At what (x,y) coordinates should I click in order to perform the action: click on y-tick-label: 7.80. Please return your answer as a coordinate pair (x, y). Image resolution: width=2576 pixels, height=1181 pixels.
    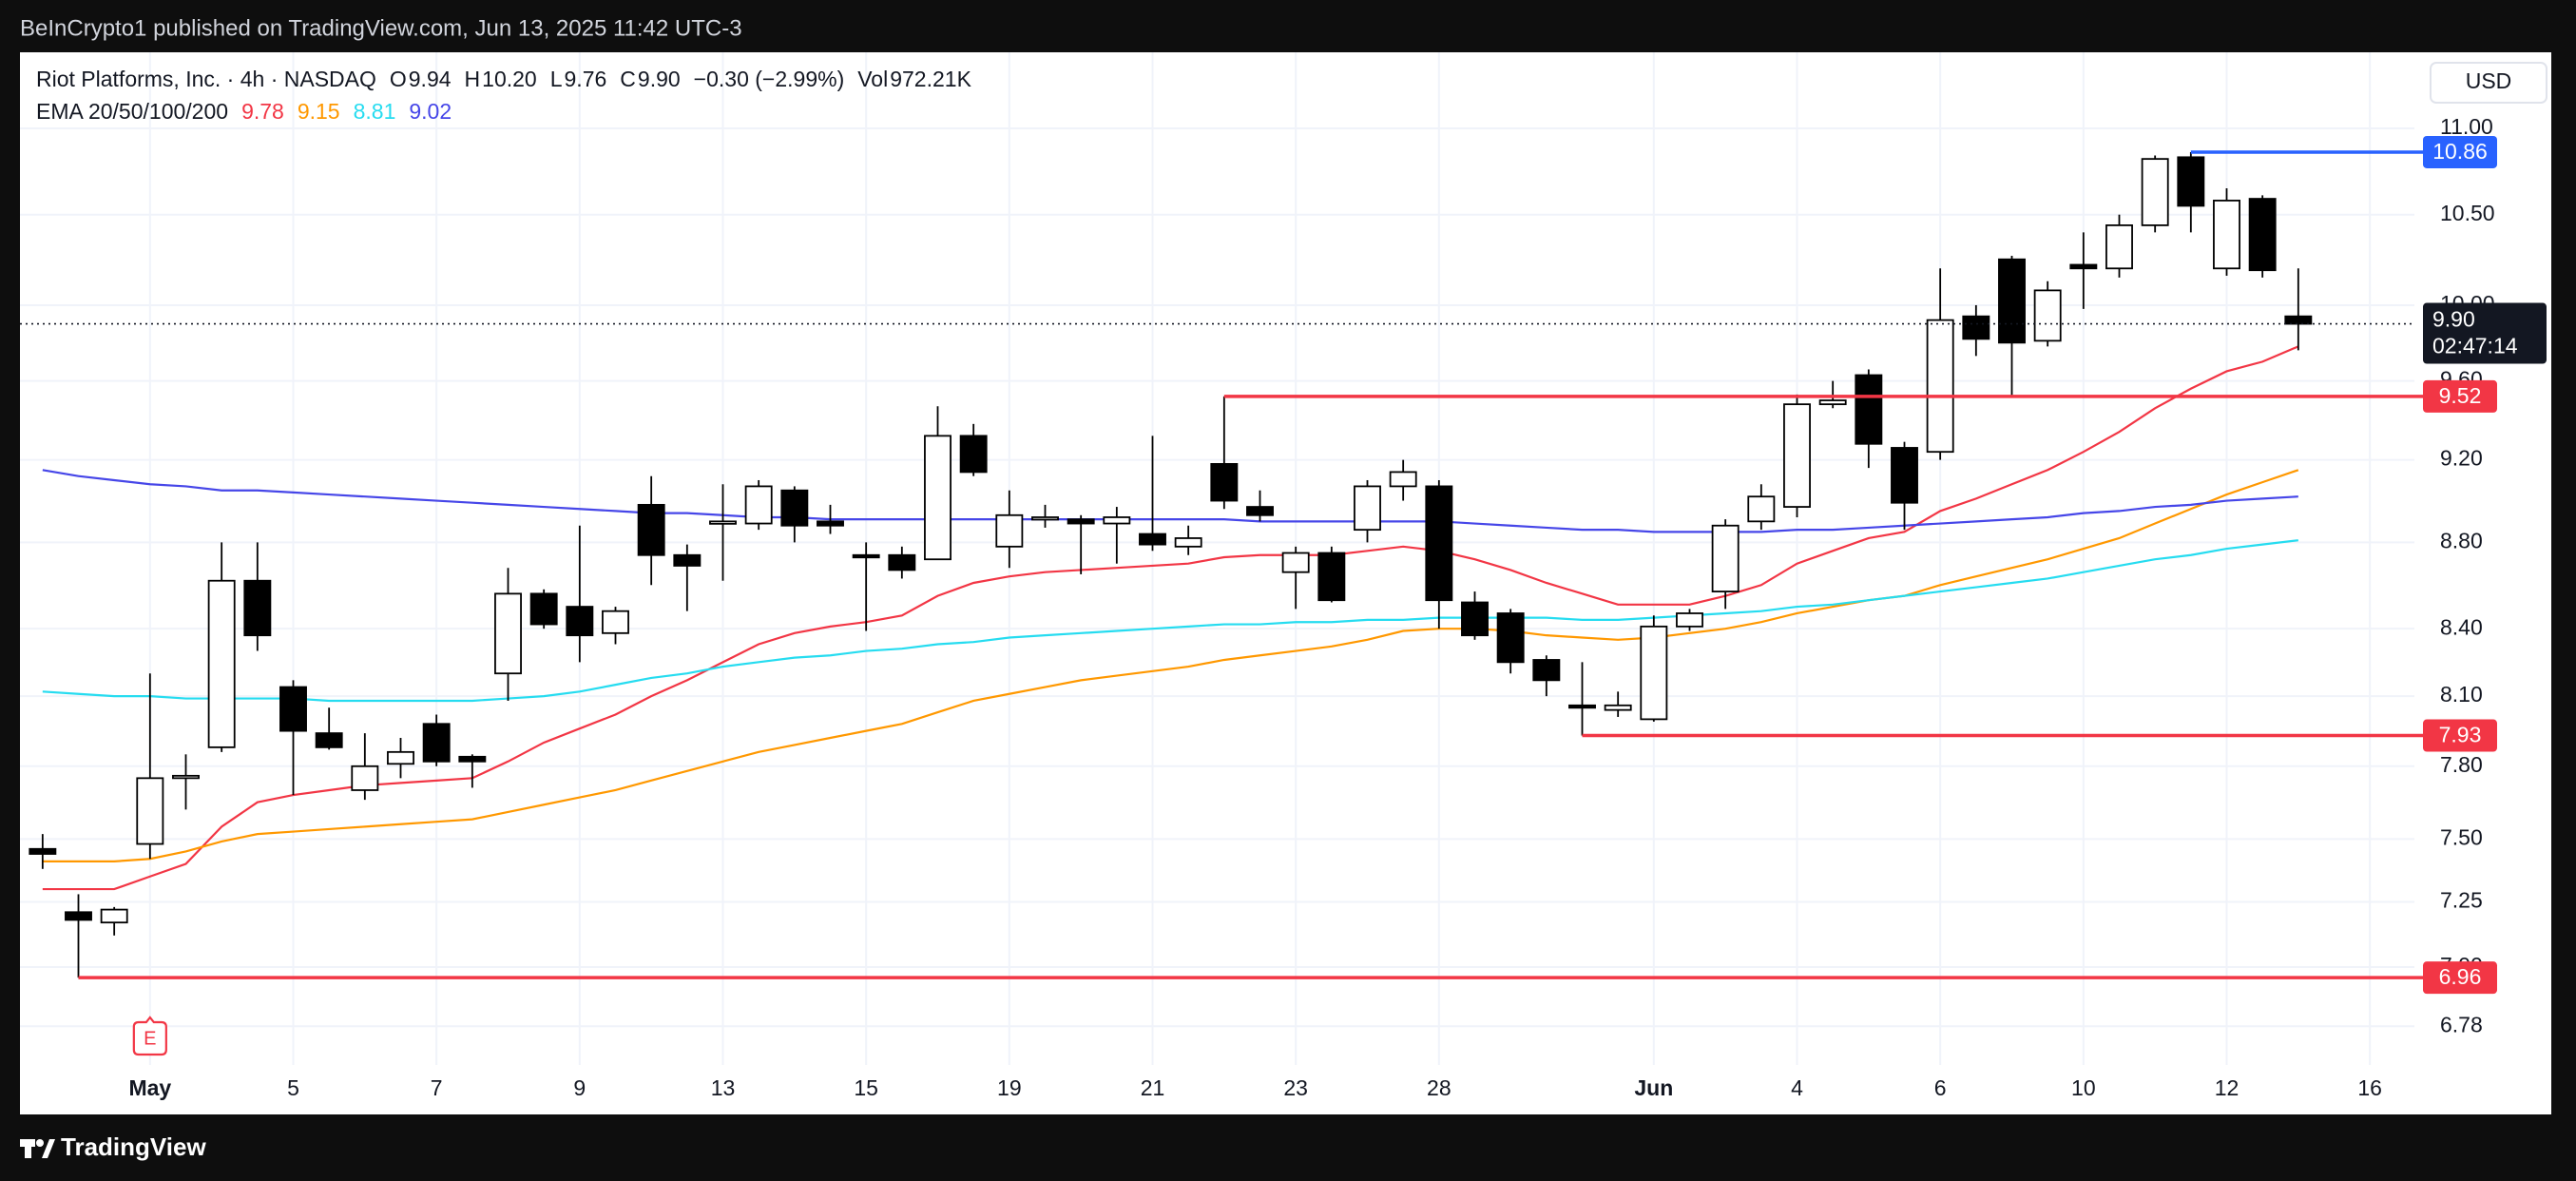
    Looking at the image, I should click on (2462, 764).